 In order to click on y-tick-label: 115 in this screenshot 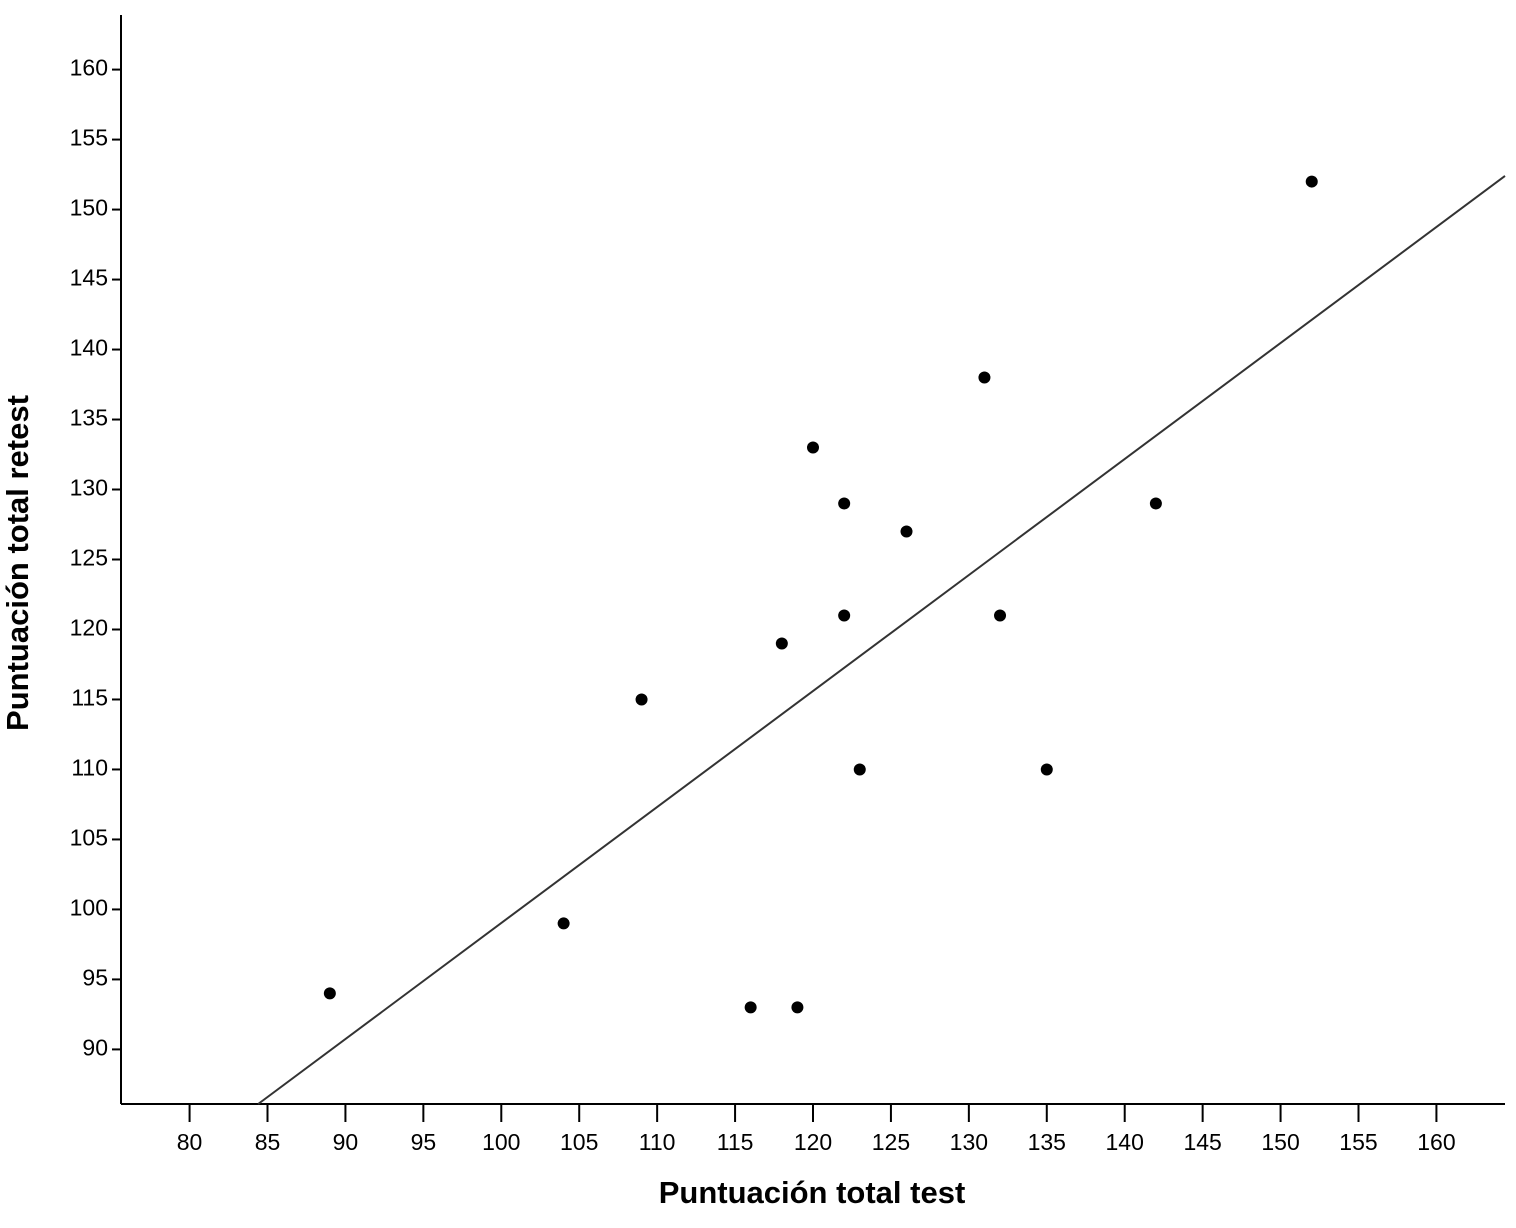, I will do `click(89, 698)`.